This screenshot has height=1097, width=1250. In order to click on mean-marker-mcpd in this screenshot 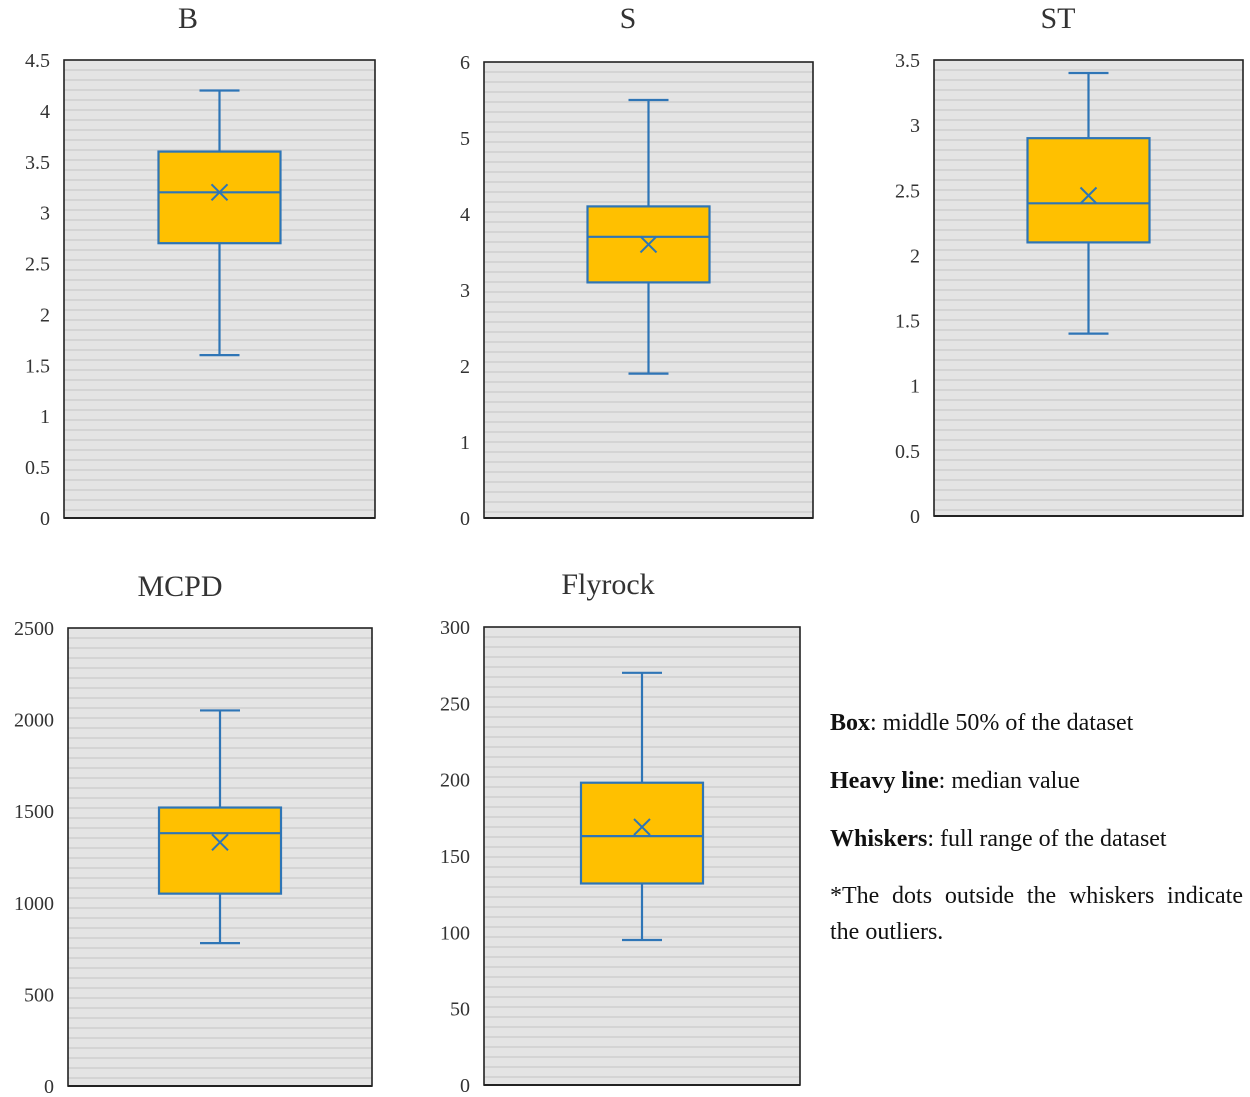, I will do `click(220, 842)`.